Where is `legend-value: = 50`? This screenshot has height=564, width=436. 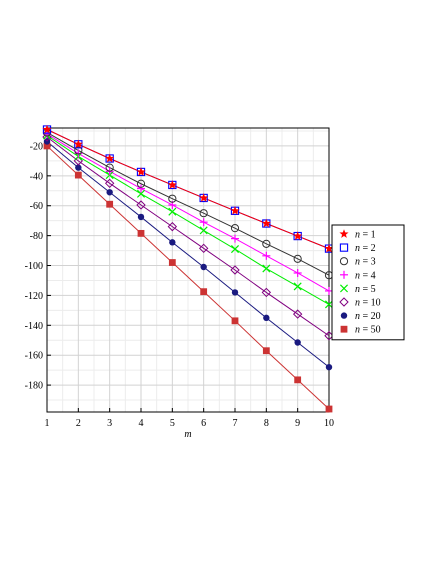
legend-value: = 50 is located at coordinates (370, 330).